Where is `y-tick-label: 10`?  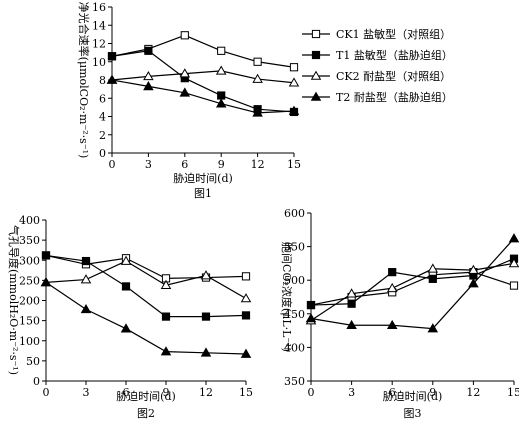
y-tick-label: 10 is located at coordinates (99, 62).